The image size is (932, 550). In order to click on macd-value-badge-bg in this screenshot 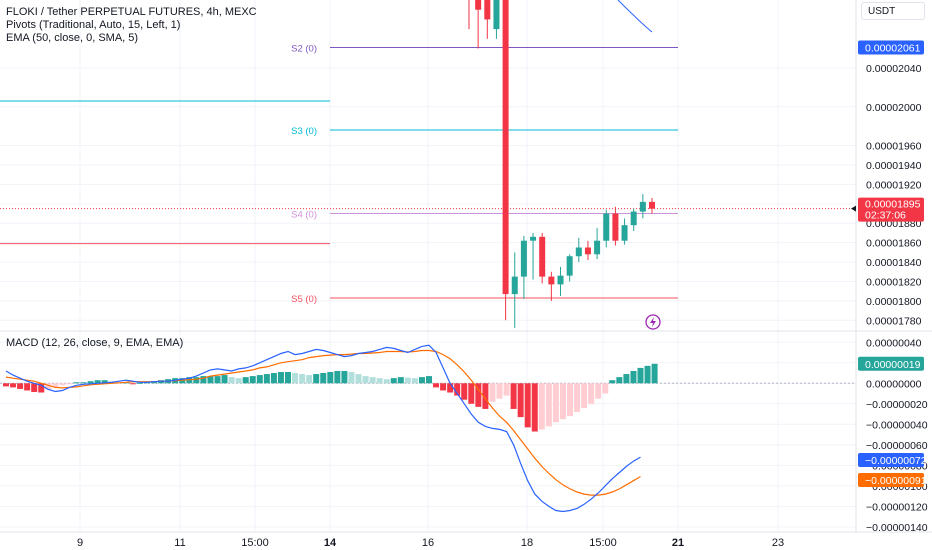, I will do `click(891, 460)`.